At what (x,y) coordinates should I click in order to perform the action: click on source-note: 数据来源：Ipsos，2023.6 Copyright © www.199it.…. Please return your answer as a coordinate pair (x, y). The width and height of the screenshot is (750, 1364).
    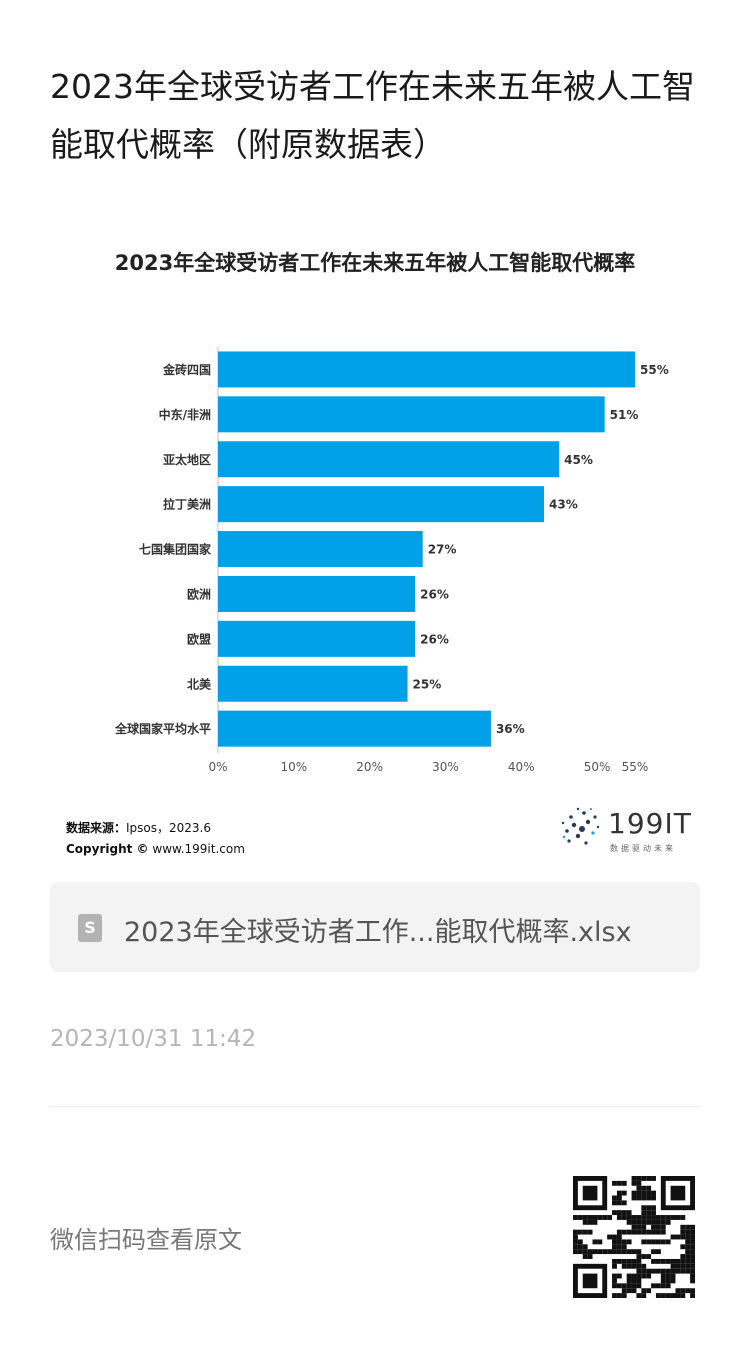
    Looking at the image, I should click on (155, 839).